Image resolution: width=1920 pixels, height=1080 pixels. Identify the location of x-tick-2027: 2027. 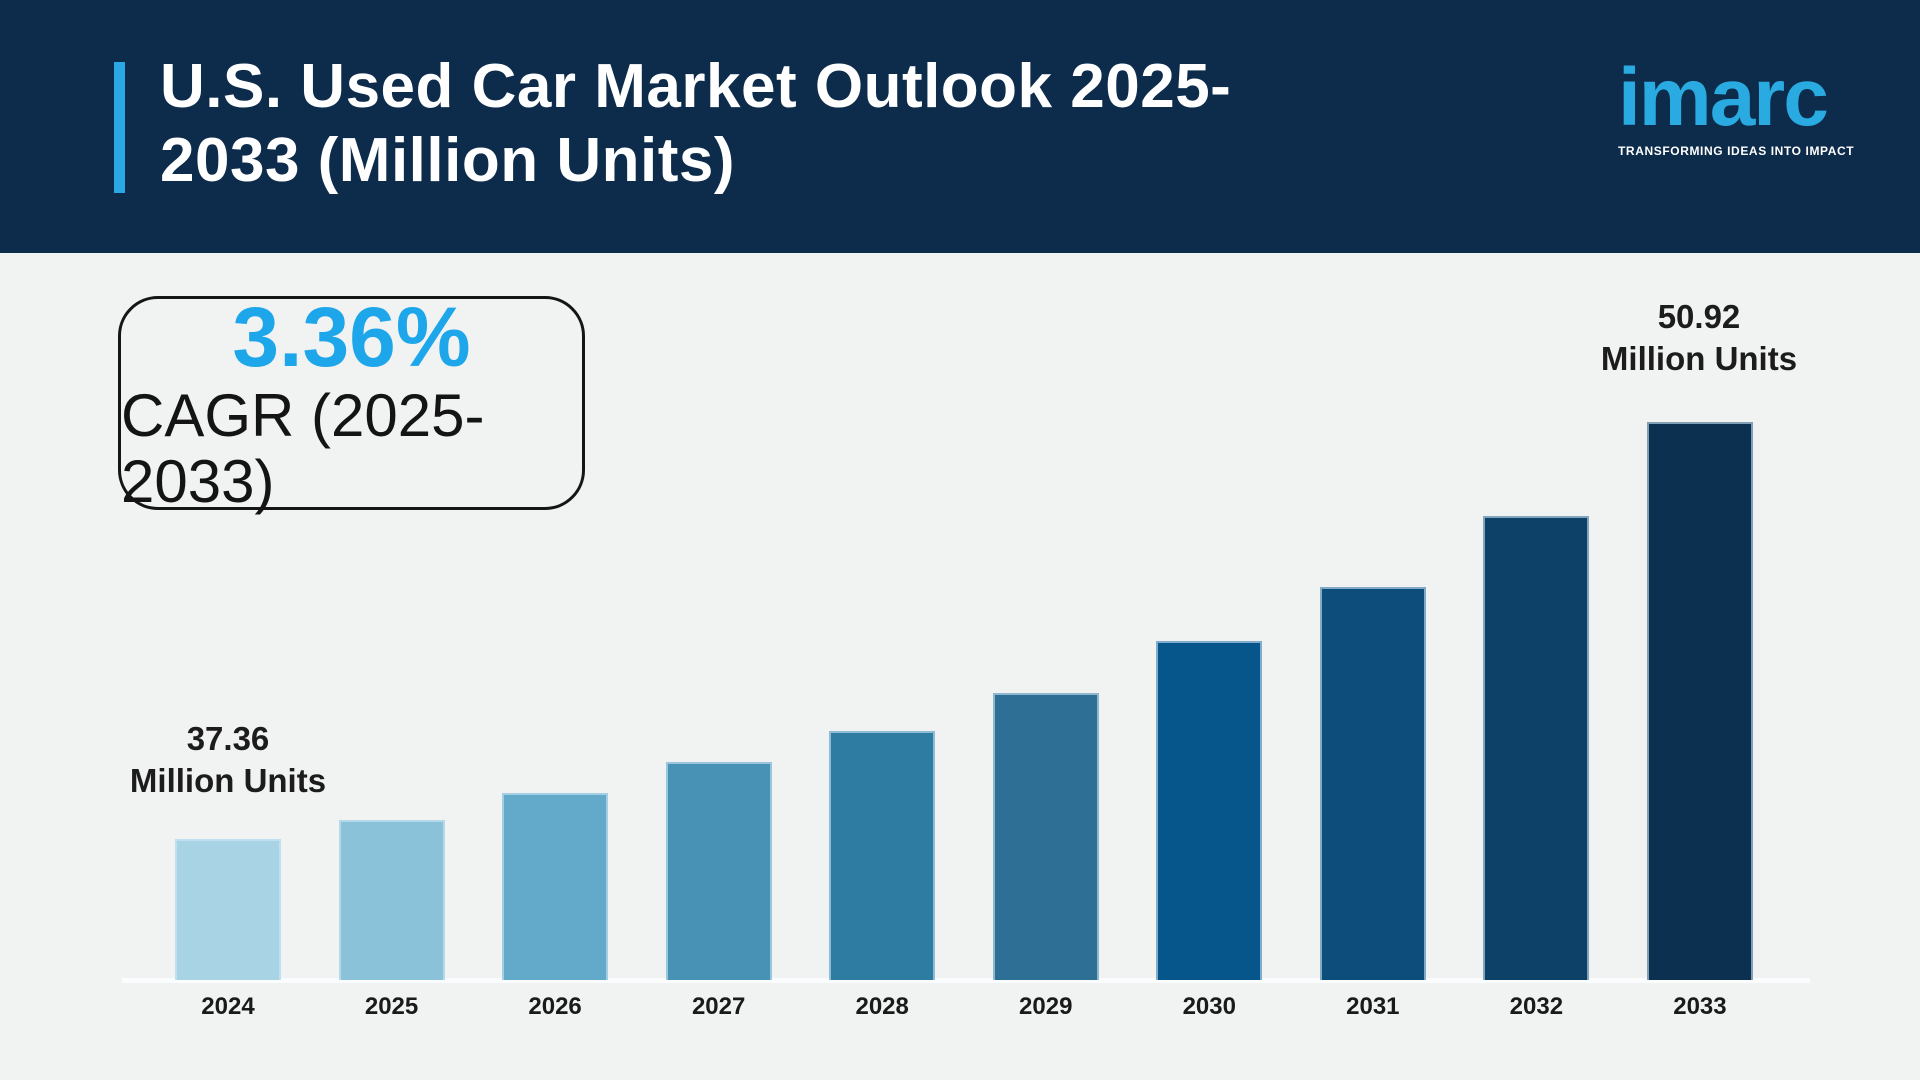
(718, 1006).